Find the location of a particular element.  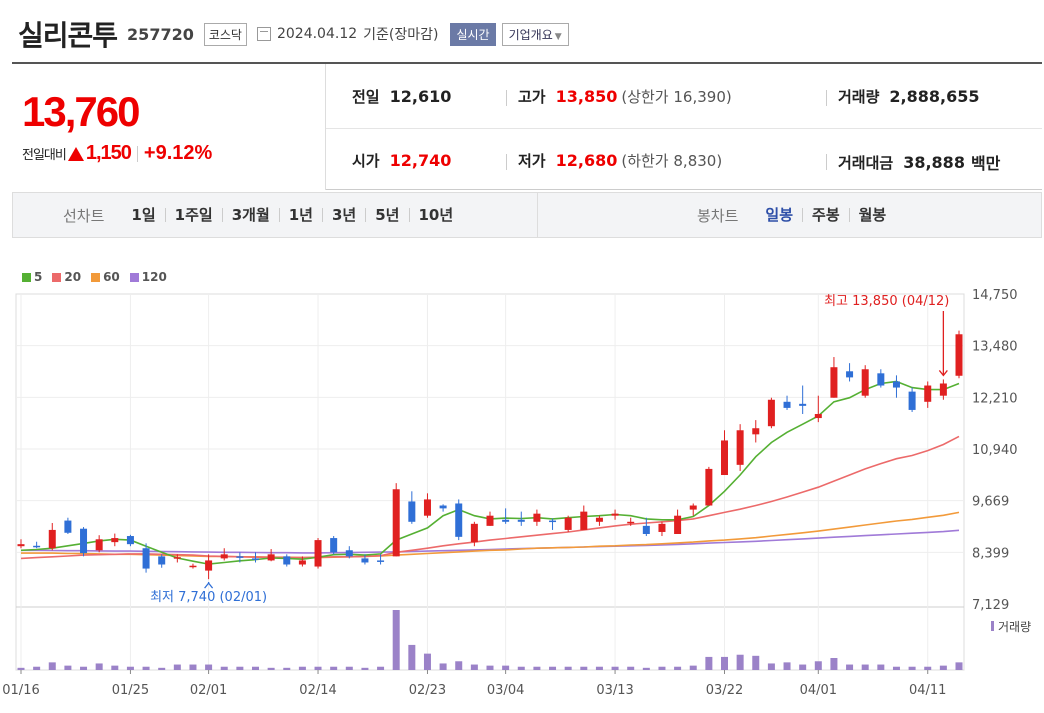

open-value: 12,740 is located at coordinates (420, 160).